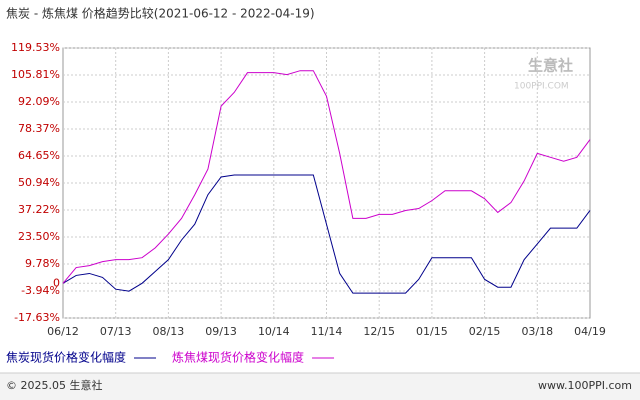 The width and height of the screenshot is (640, 400). What do you see at coordinates (590, 331) in the screenshot?
I see `x-tick-label: 04/19` at bounding box center [590, 331].